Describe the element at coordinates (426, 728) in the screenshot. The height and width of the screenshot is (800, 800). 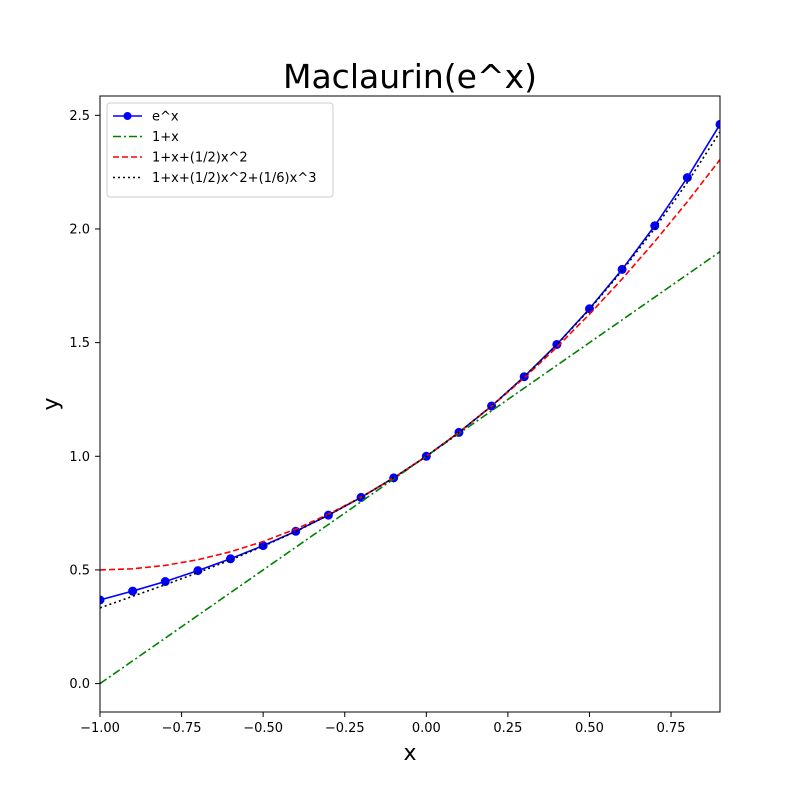
I see `x-tick-label: 0.00` at that location.